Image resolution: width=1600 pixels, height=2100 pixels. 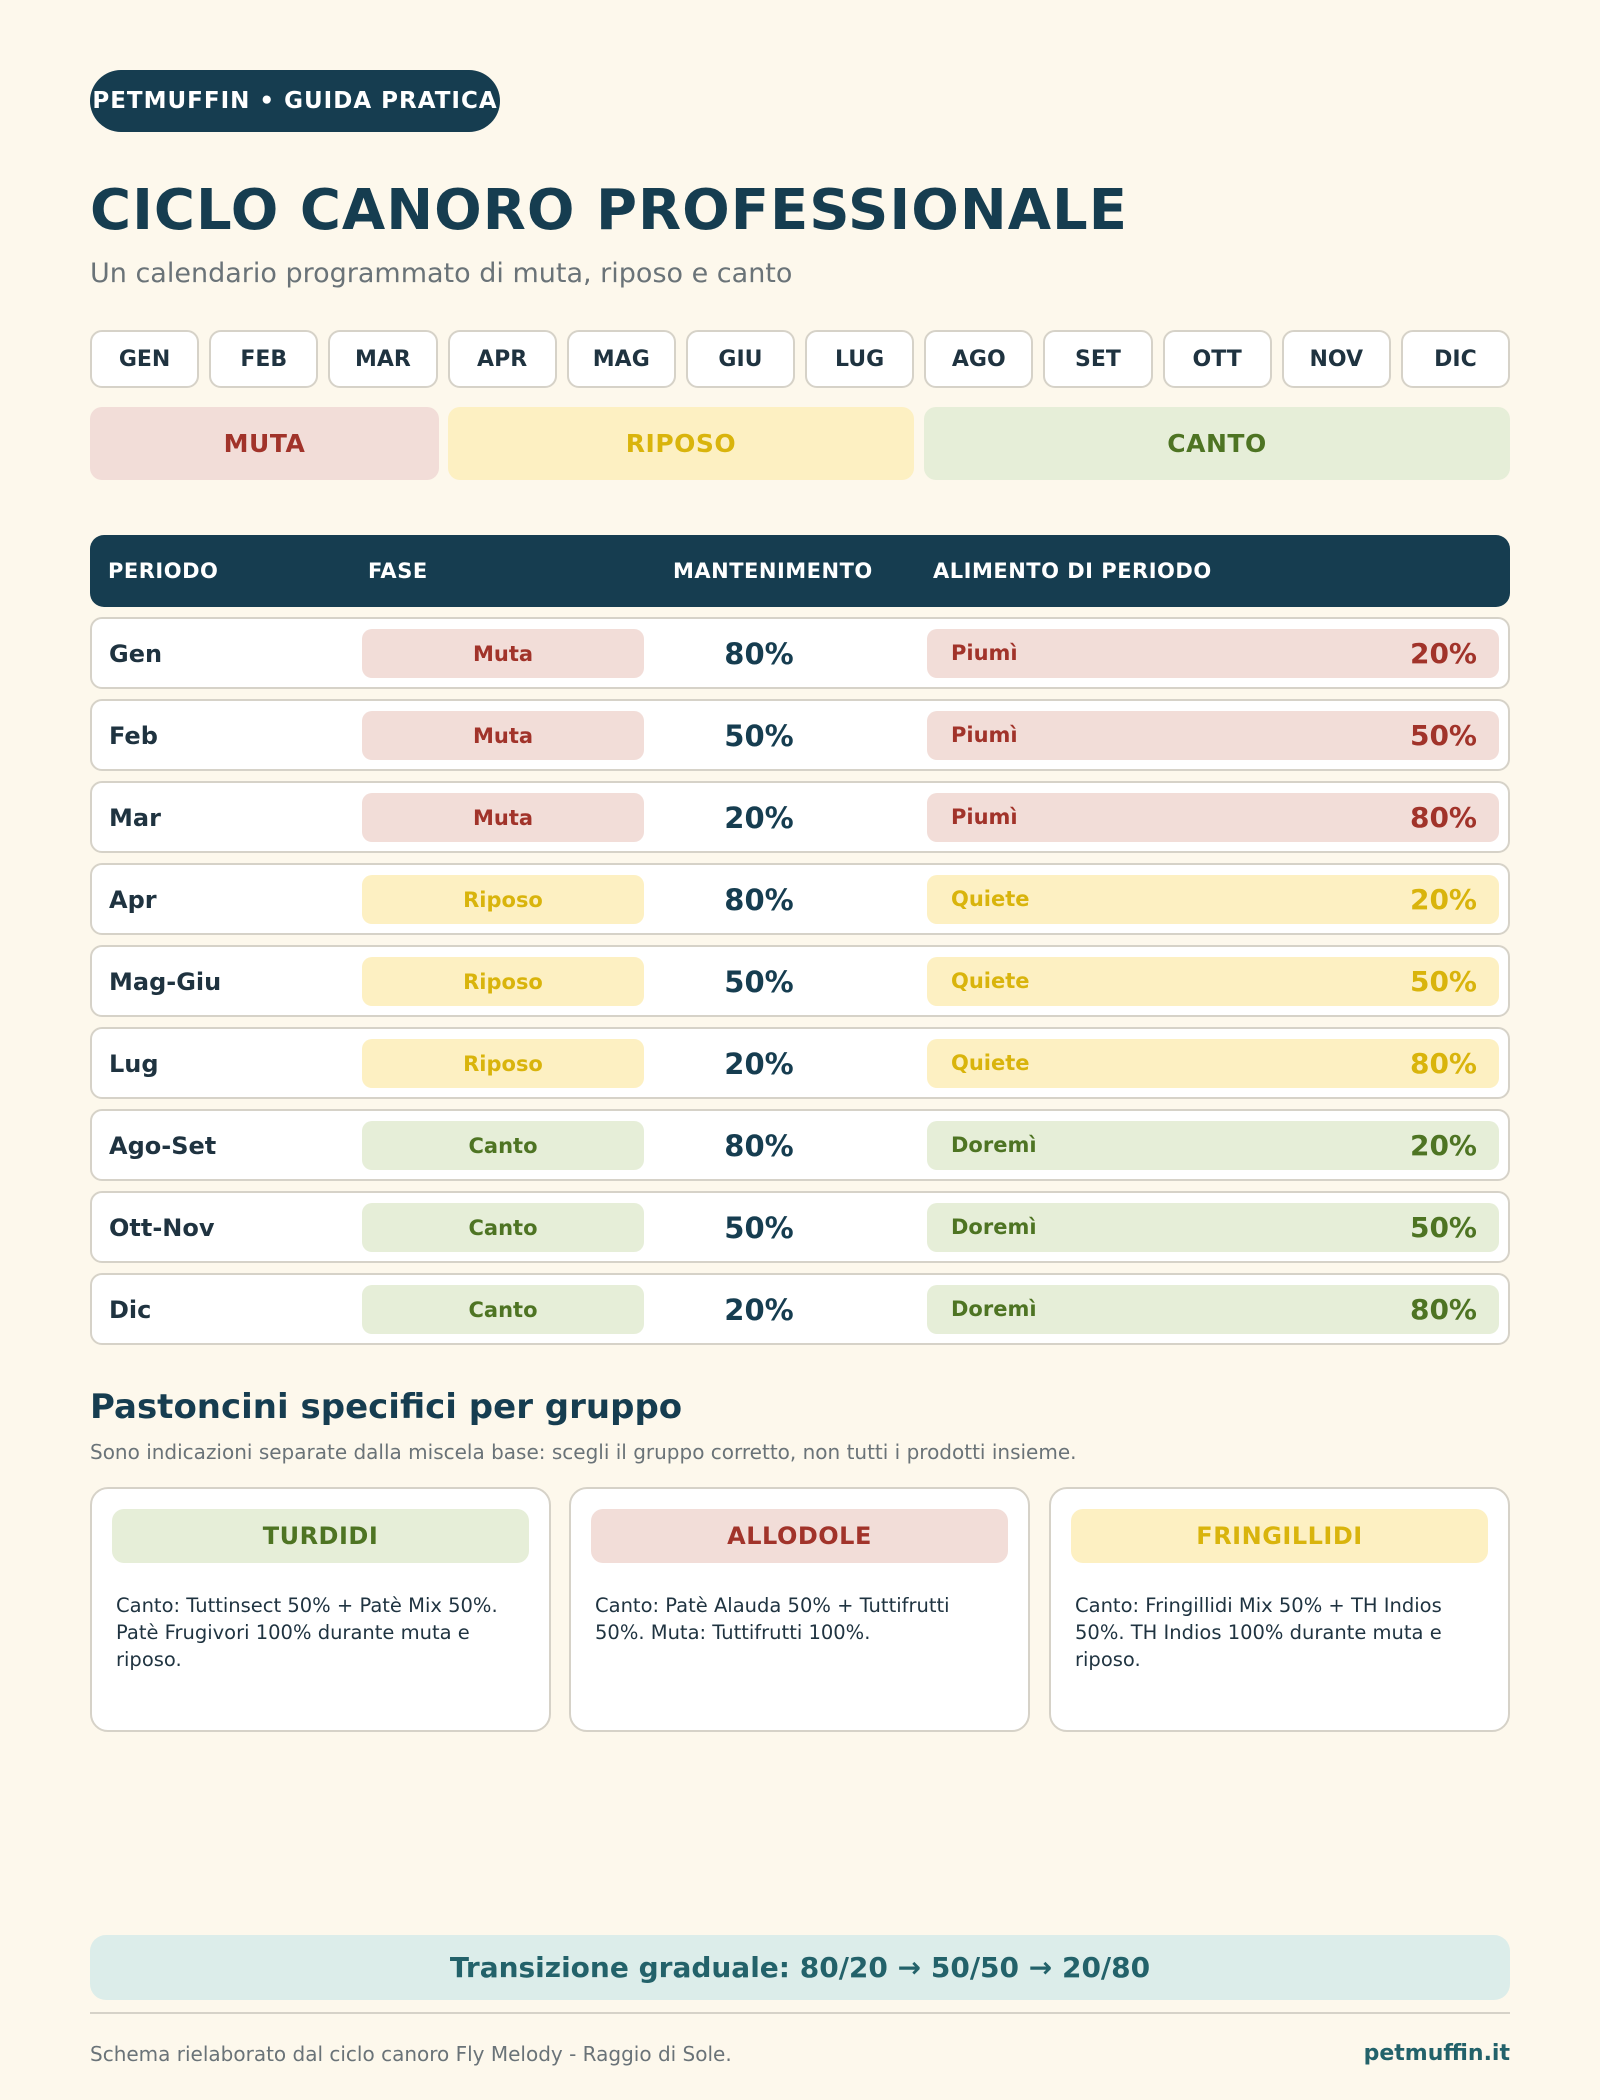 What do you see at coordinates (1098, 359) in the screenshot?
I see `month-chip: SET` at bounding box center [1098, 359].